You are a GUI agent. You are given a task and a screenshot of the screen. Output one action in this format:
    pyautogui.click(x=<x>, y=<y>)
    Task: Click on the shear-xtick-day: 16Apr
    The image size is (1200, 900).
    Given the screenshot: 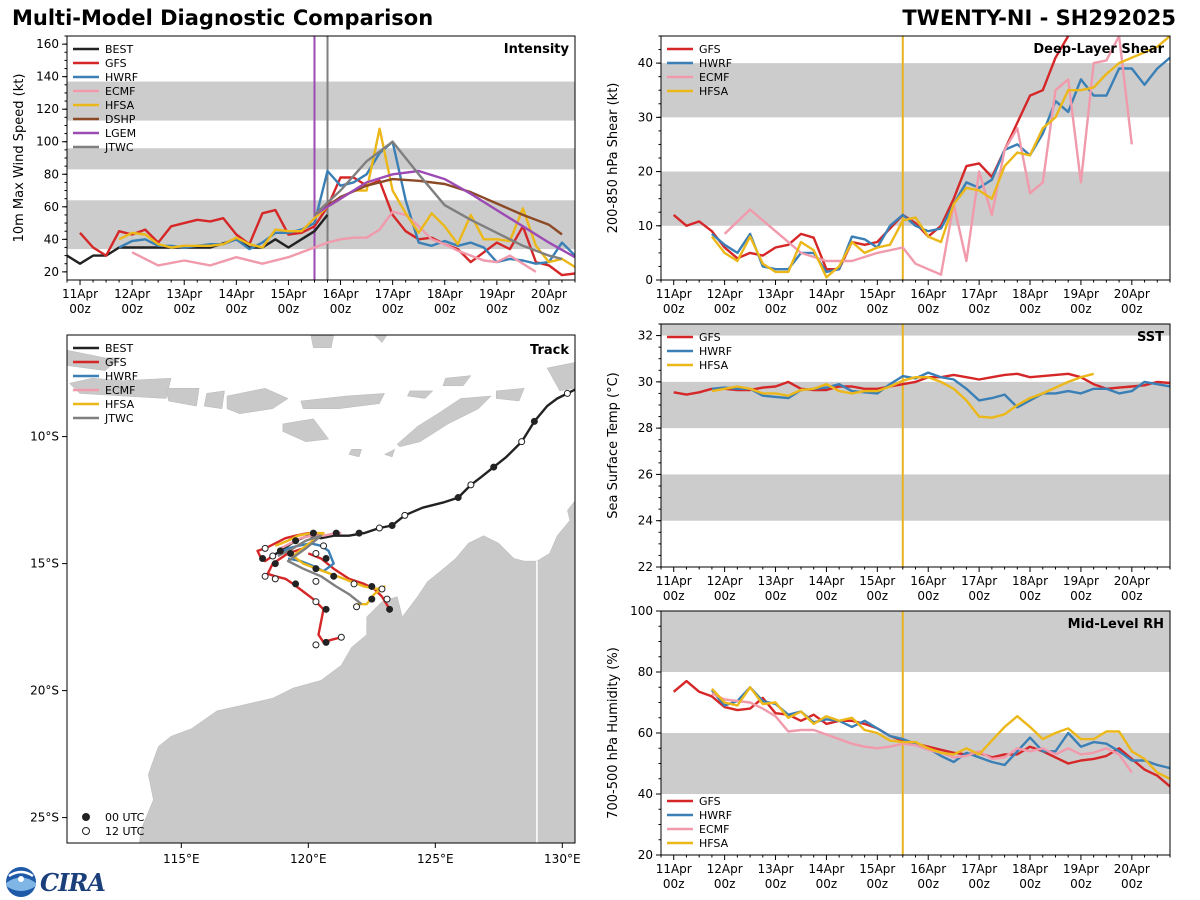 What is the action you would take?
    pyautogui.click(x=928, y=294)
    